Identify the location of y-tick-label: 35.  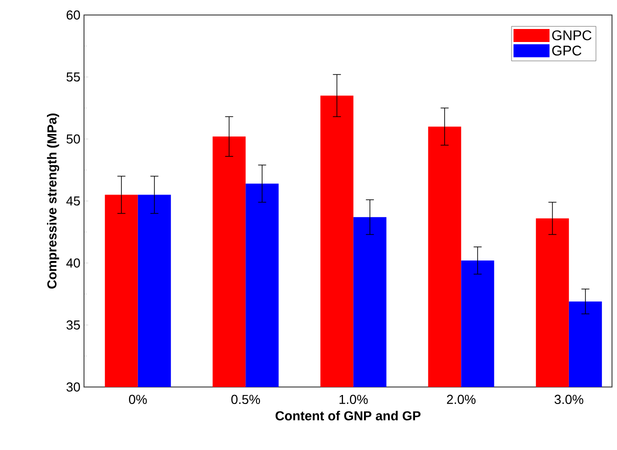
(73, 325).